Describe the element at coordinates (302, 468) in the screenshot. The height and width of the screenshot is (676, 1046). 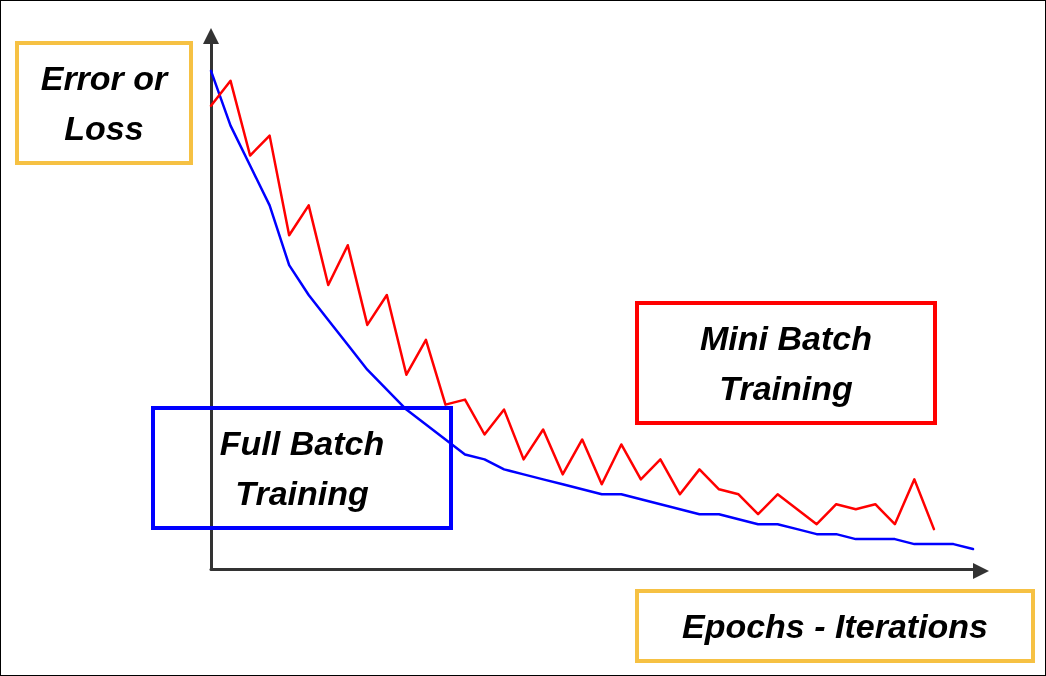
I see `series-label: Full Batch Training` at that location.